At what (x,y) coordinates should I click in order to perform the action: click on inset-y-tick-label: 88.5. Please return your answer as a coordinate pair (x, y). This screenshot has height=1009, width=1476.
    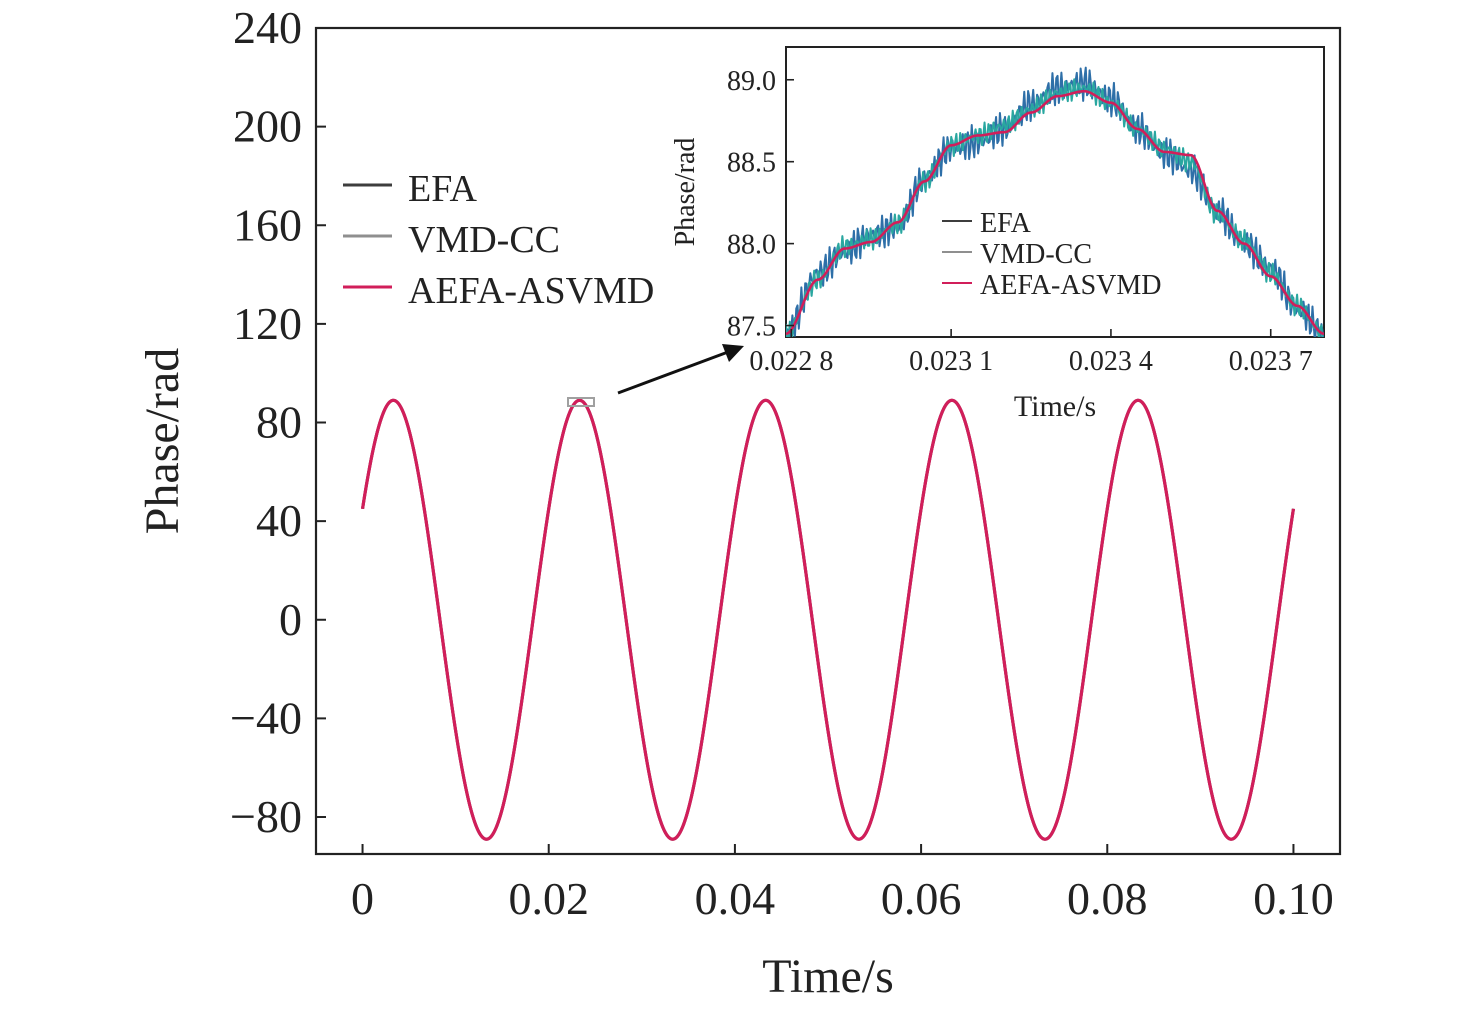
    Looking at the image, I should click on (751, 163).